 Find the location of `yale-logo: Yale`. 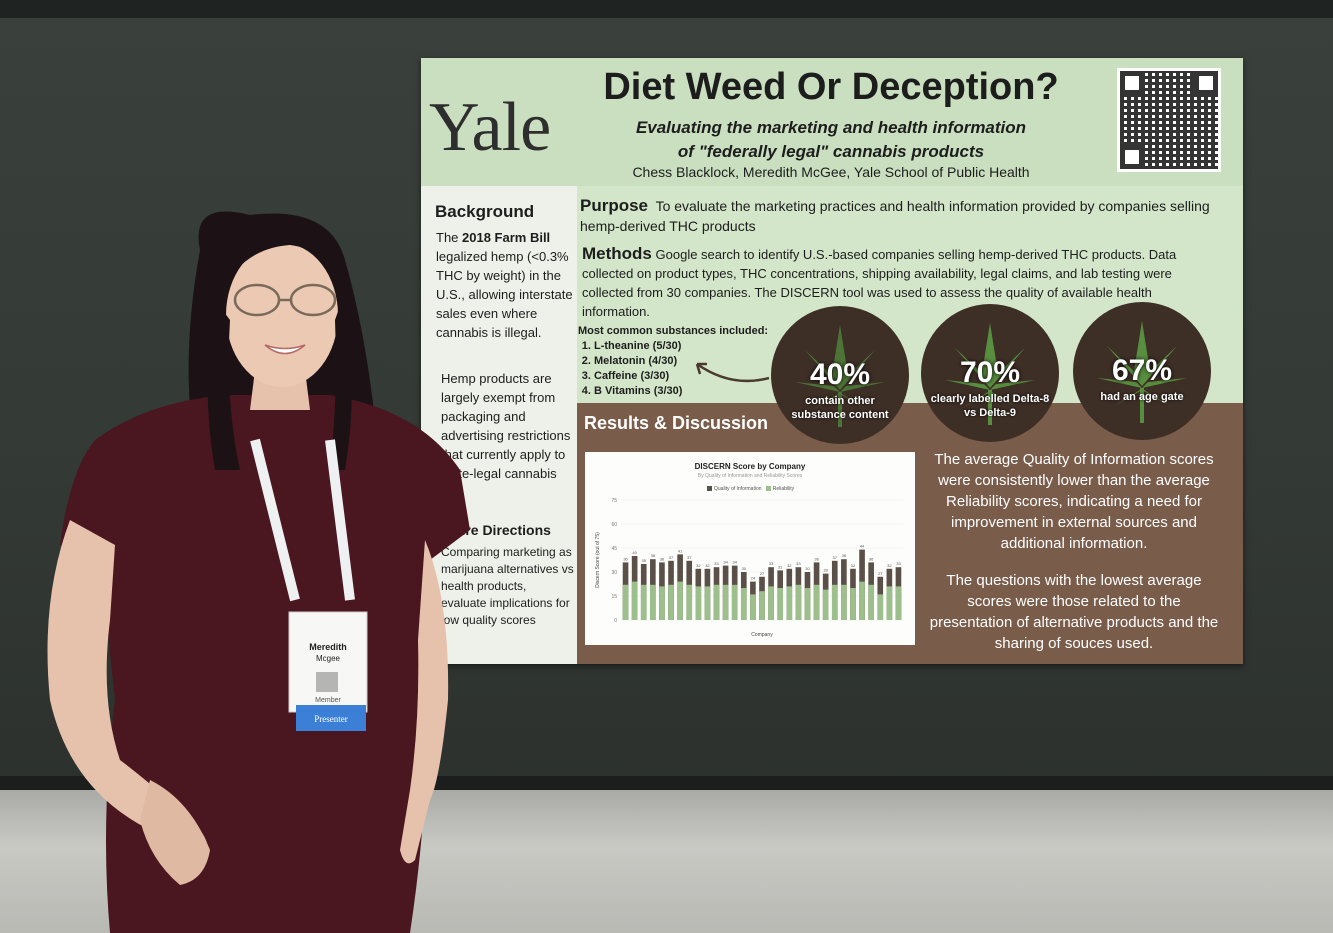

yale-logo: Yale is located at coordinates (490, 127).